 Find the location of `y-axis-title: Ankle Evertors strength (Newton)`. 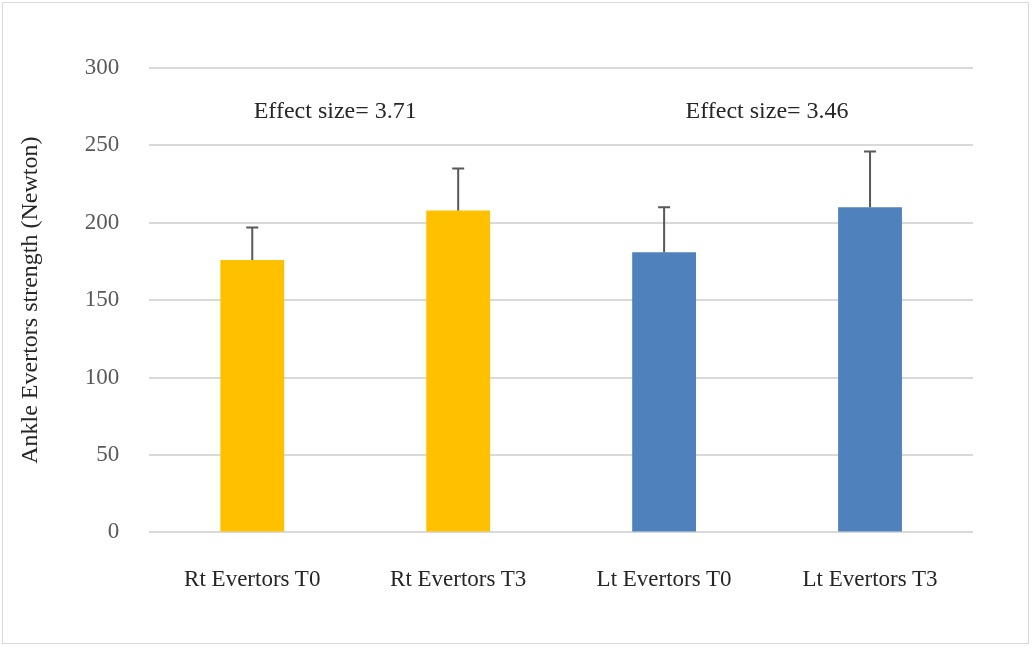

y-axis-title: Ankle Evertors strength (Newton) is located at coordinates (28, 300).